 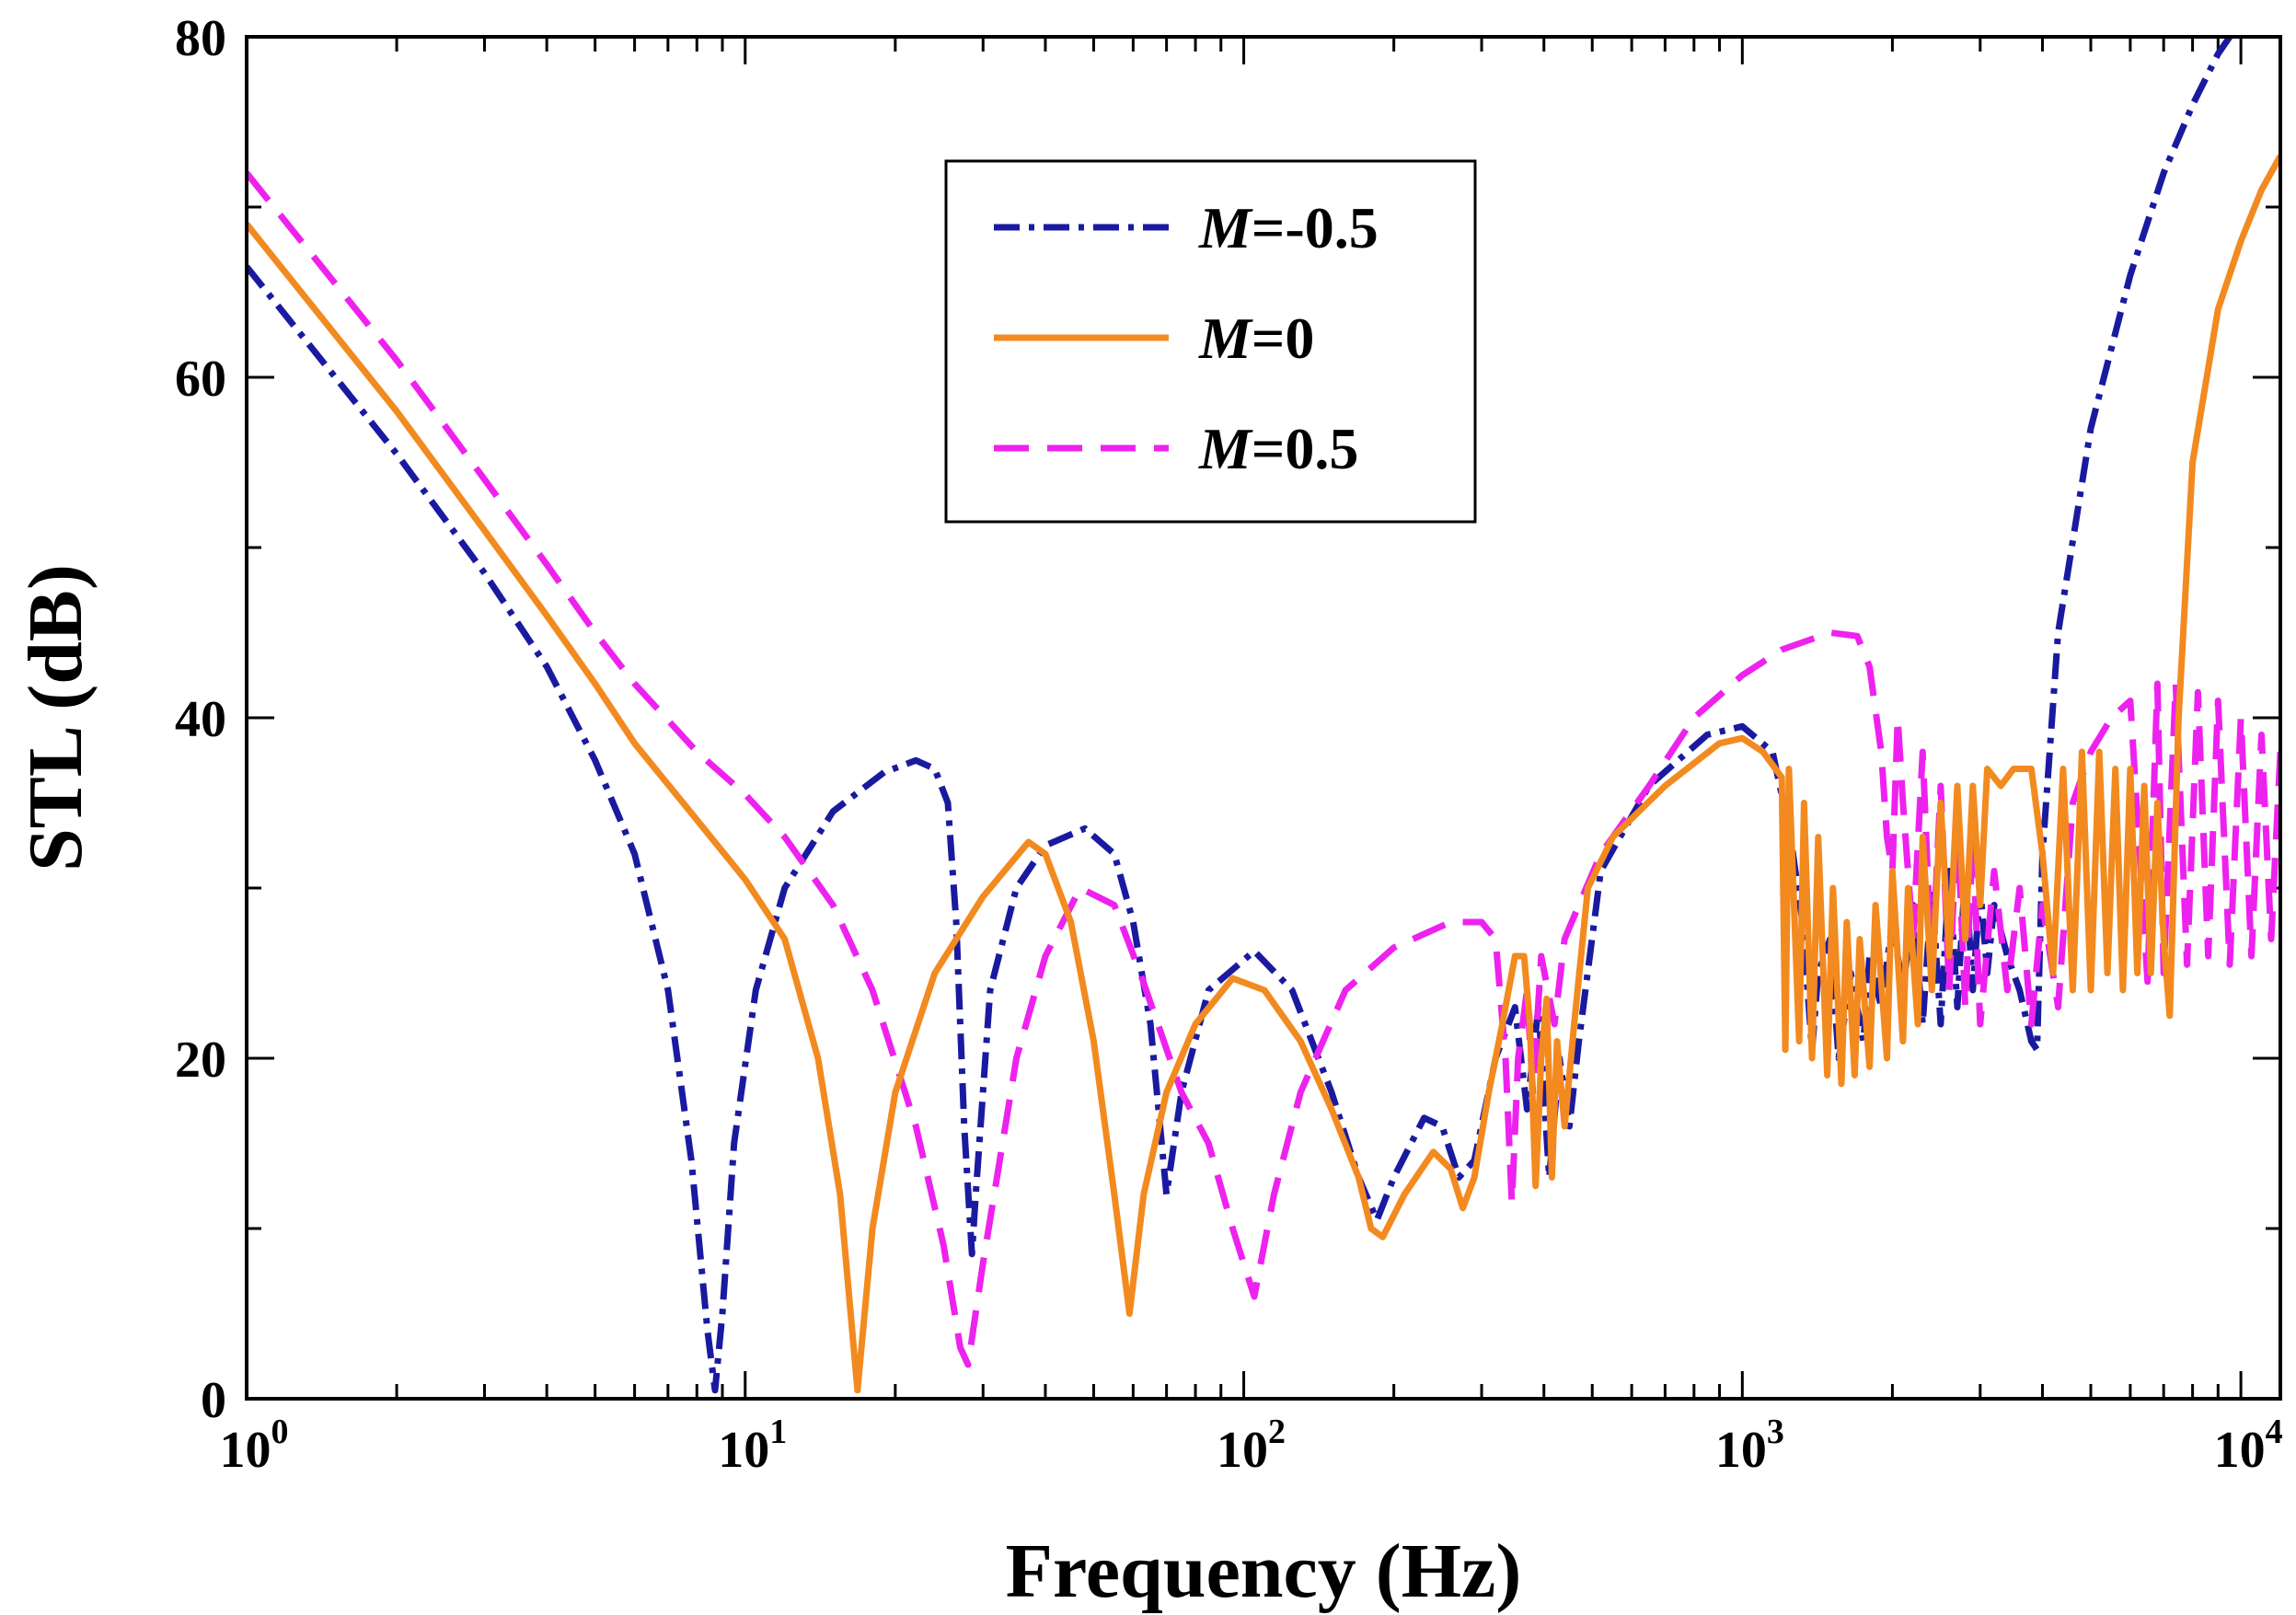 What do you see at coordinates (1252, 1446) in the screenshot?
I see `x-tick-label: 10²` at bounding box center [1252, 1446].